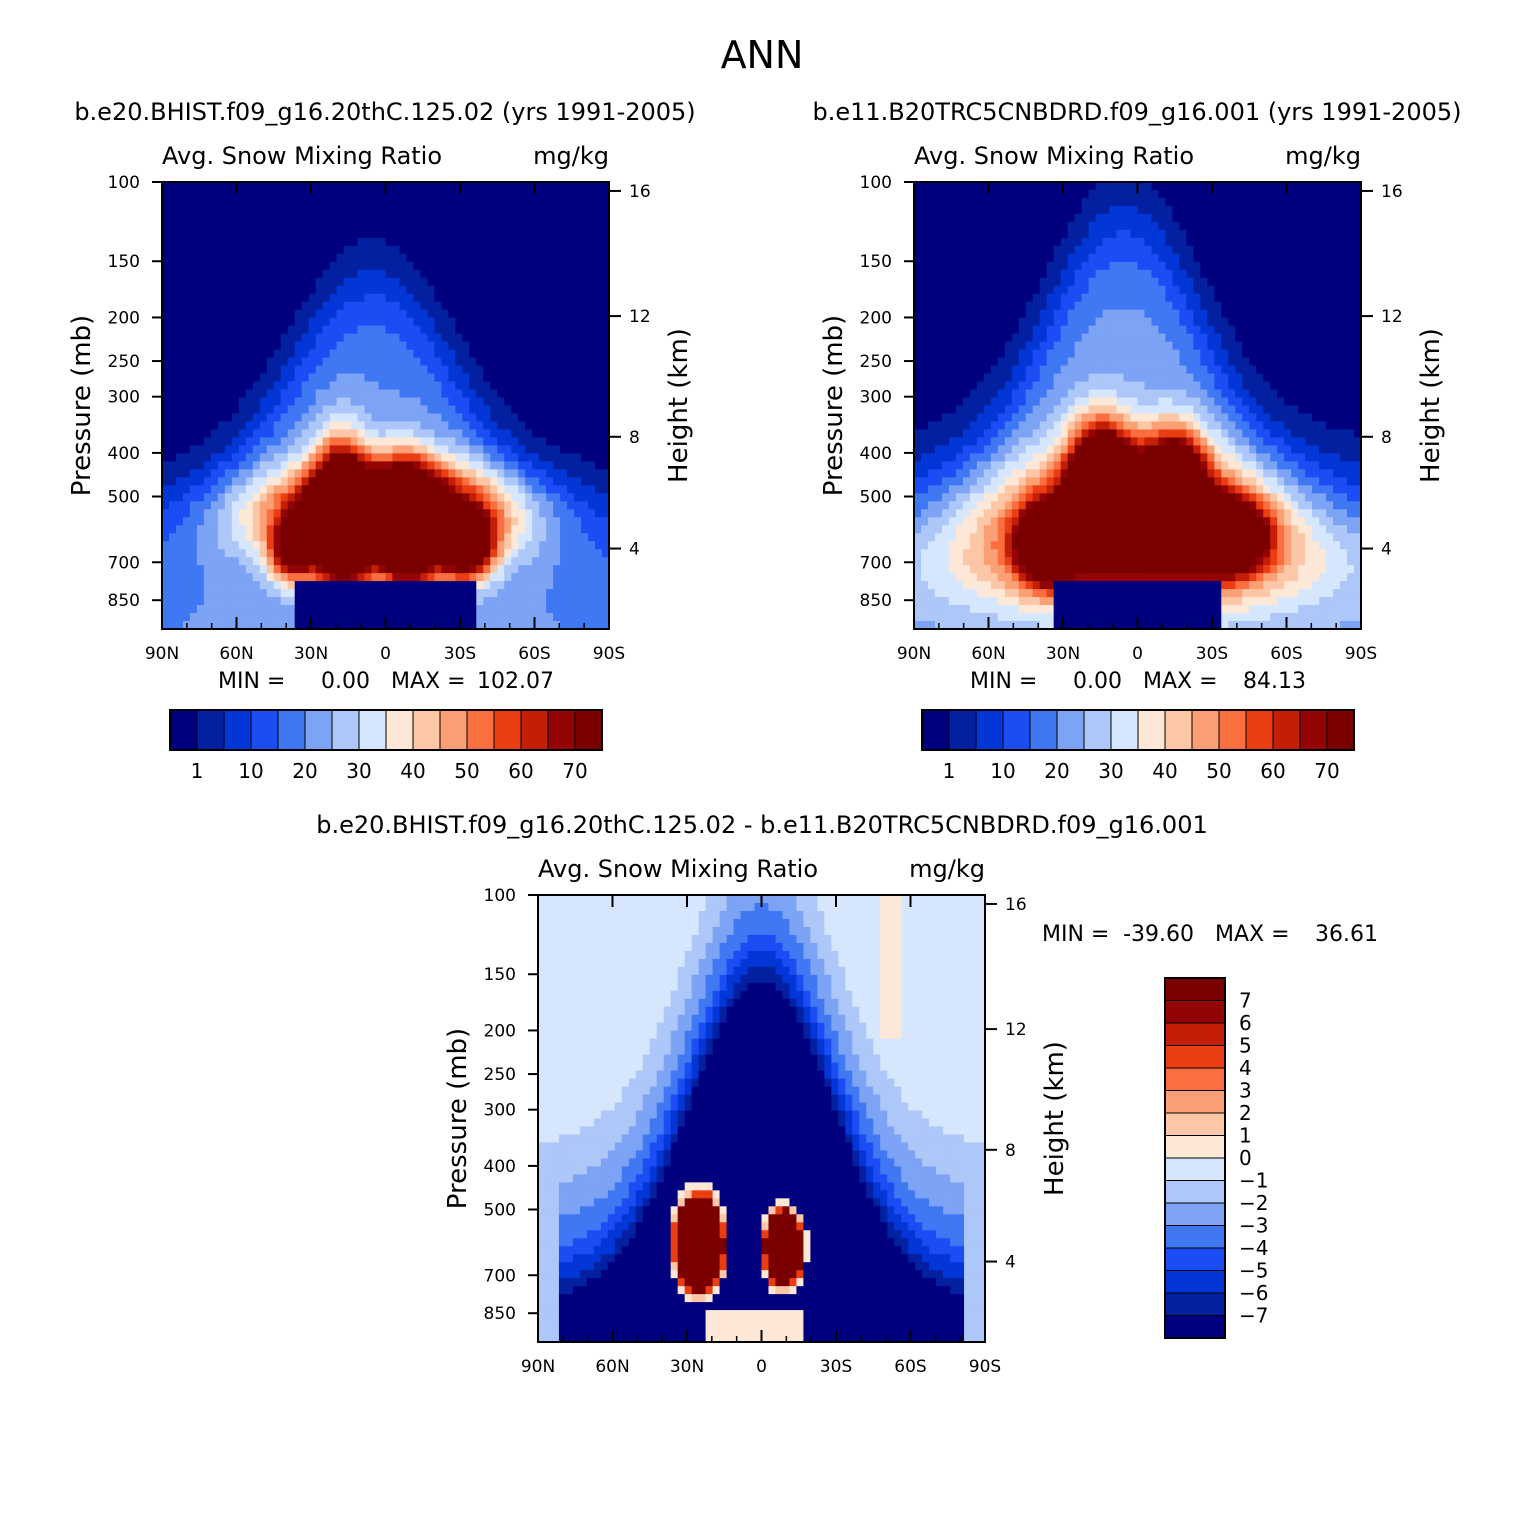 The width and height of the screenshot is (1524, 1524). What do you see at coordinates (237, 730) in the screenshot?
I see `colorbar-swatch` at bounding box center [237, 730].